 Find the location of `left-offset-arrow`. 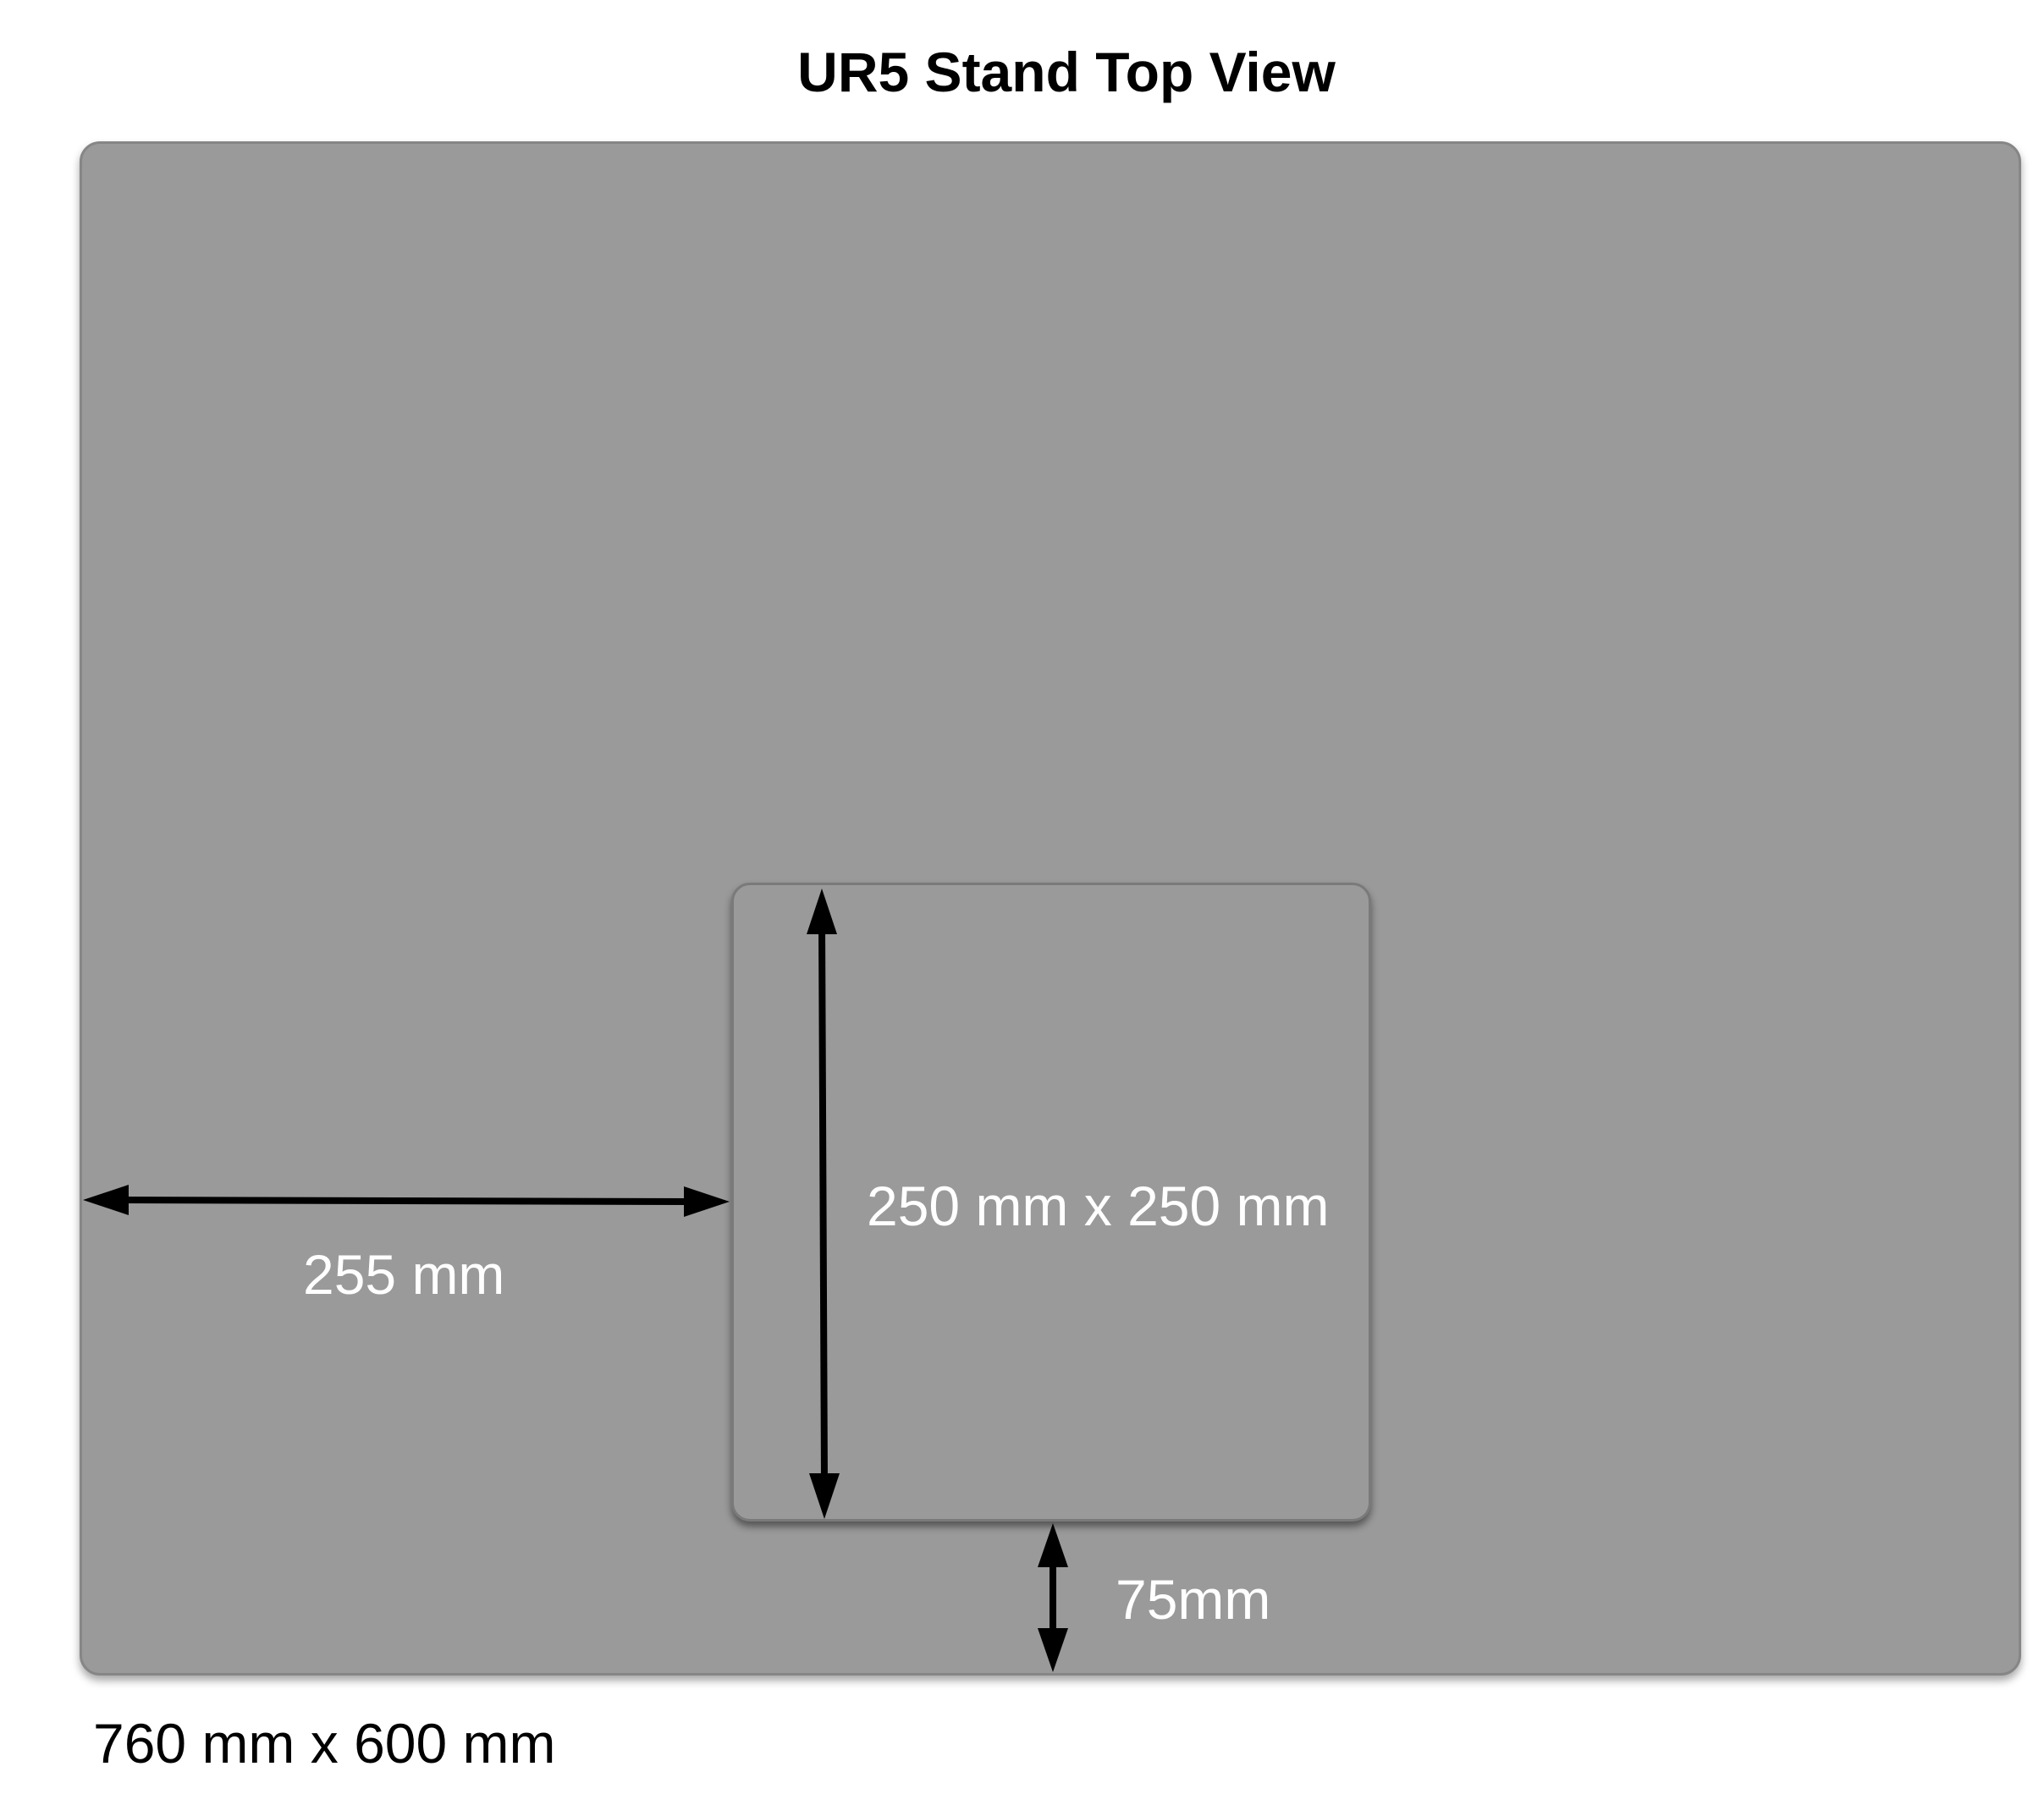

left-offset-arrow is located at coordinates (406, 1201).